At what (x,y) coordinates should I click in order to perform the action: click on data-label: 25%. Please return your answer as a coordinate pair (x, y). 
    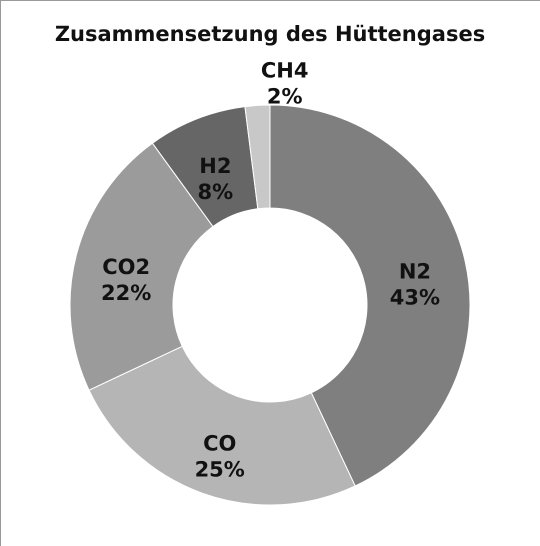
    Looking at the image, I should click on (219, 470).